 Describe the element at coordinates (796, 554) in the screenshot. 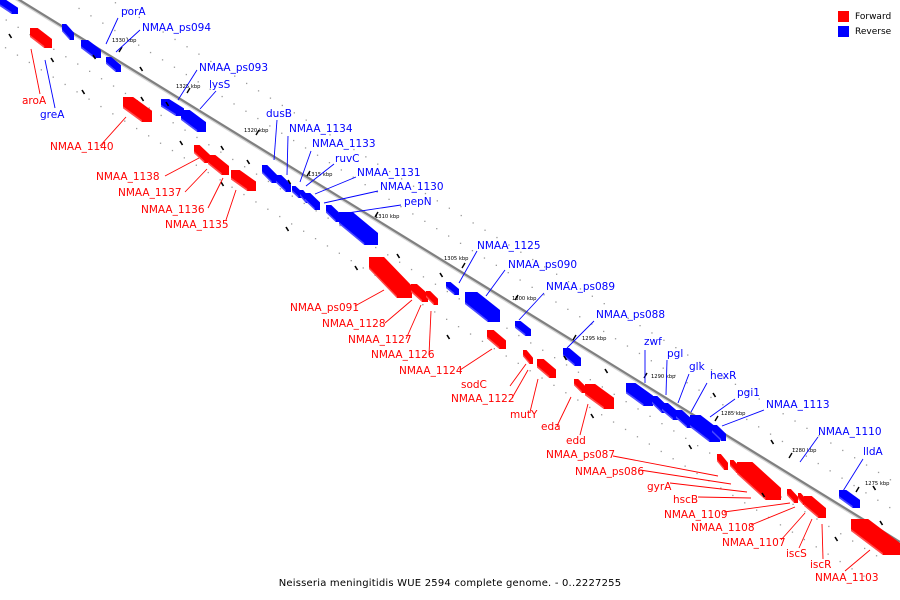

I see `gene-label: iscS` at that location.